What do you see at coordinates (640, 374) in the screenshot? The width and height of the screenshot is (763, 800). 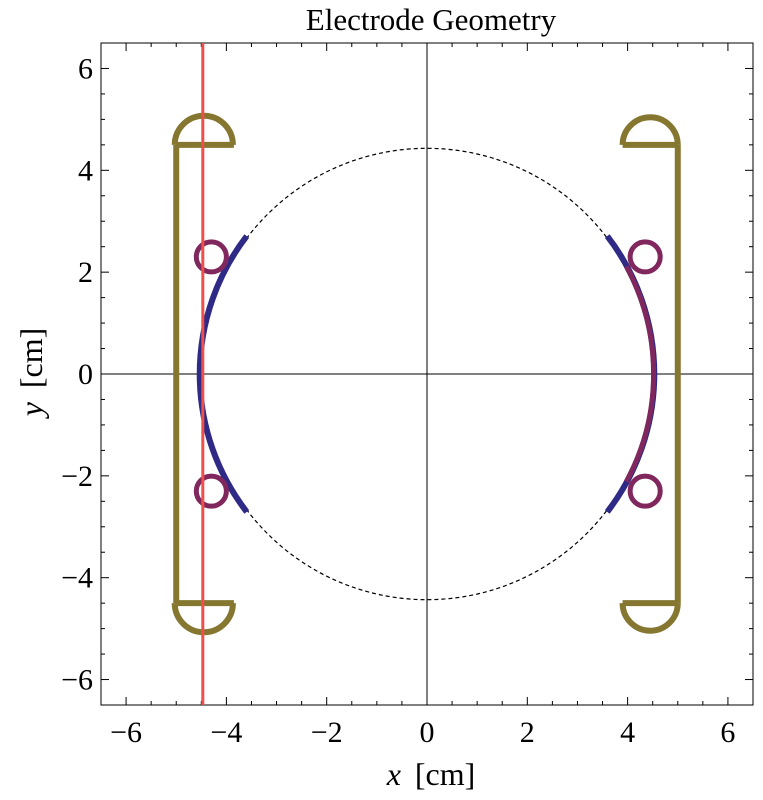 I see `rod-arc` at bounding box center [640, 374].